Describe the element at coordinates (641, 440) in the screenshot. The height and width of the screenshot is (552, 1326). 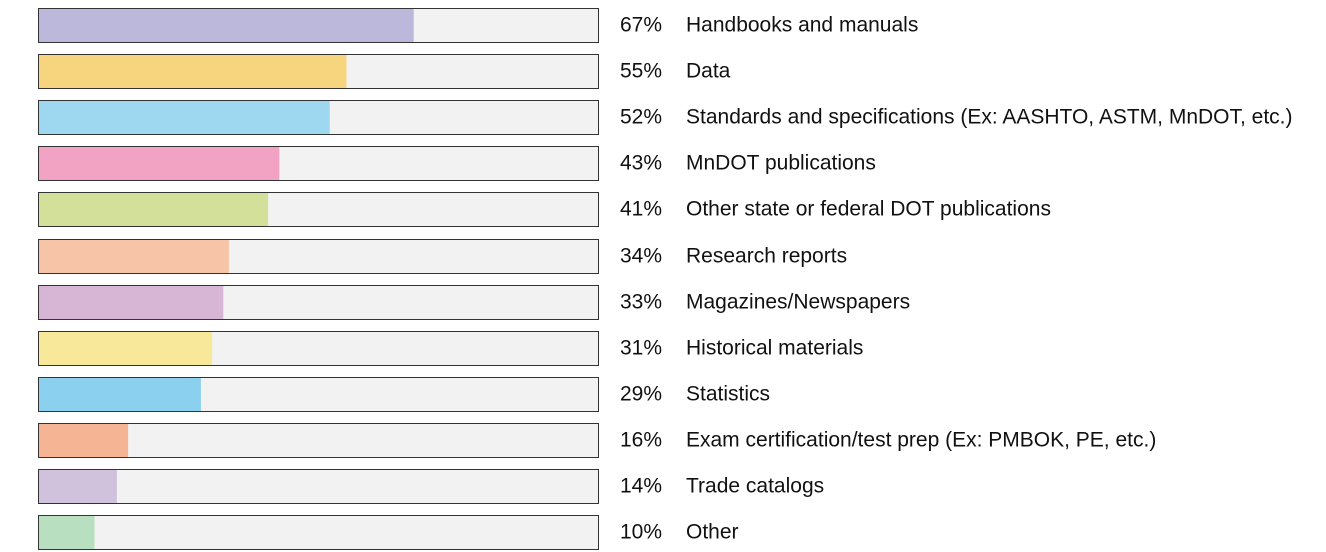
I see `value-label: 16%` at that location.